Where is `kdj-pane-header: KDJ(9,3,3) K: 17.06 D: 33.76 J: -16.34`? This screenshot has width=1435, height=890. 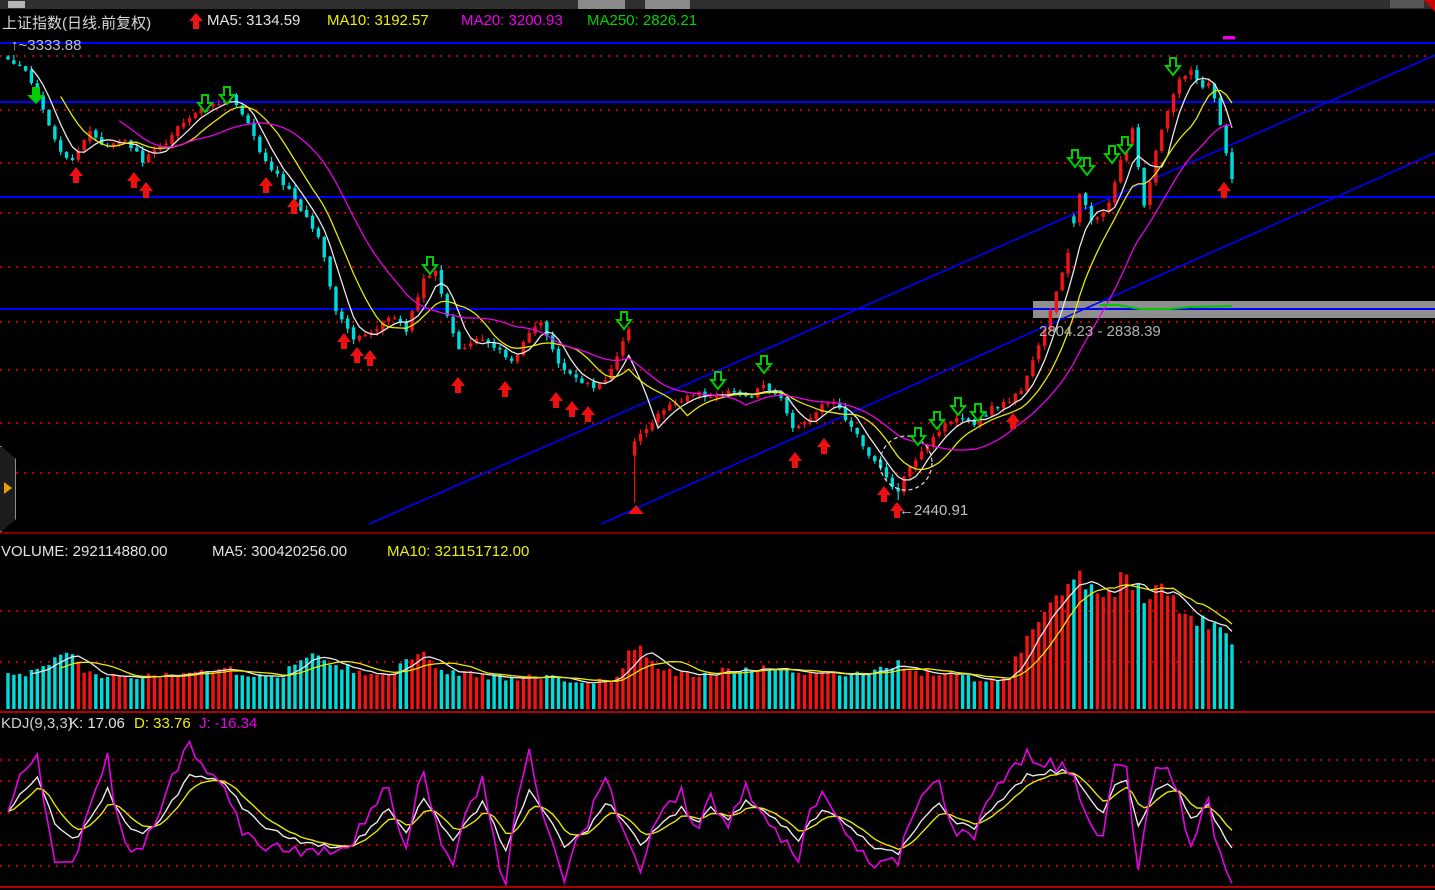 kdj-pane-header: KDJ(9,3,3) K: 17.06 D: 33.76 J: -16.34 is located at coordinates (717, 724).